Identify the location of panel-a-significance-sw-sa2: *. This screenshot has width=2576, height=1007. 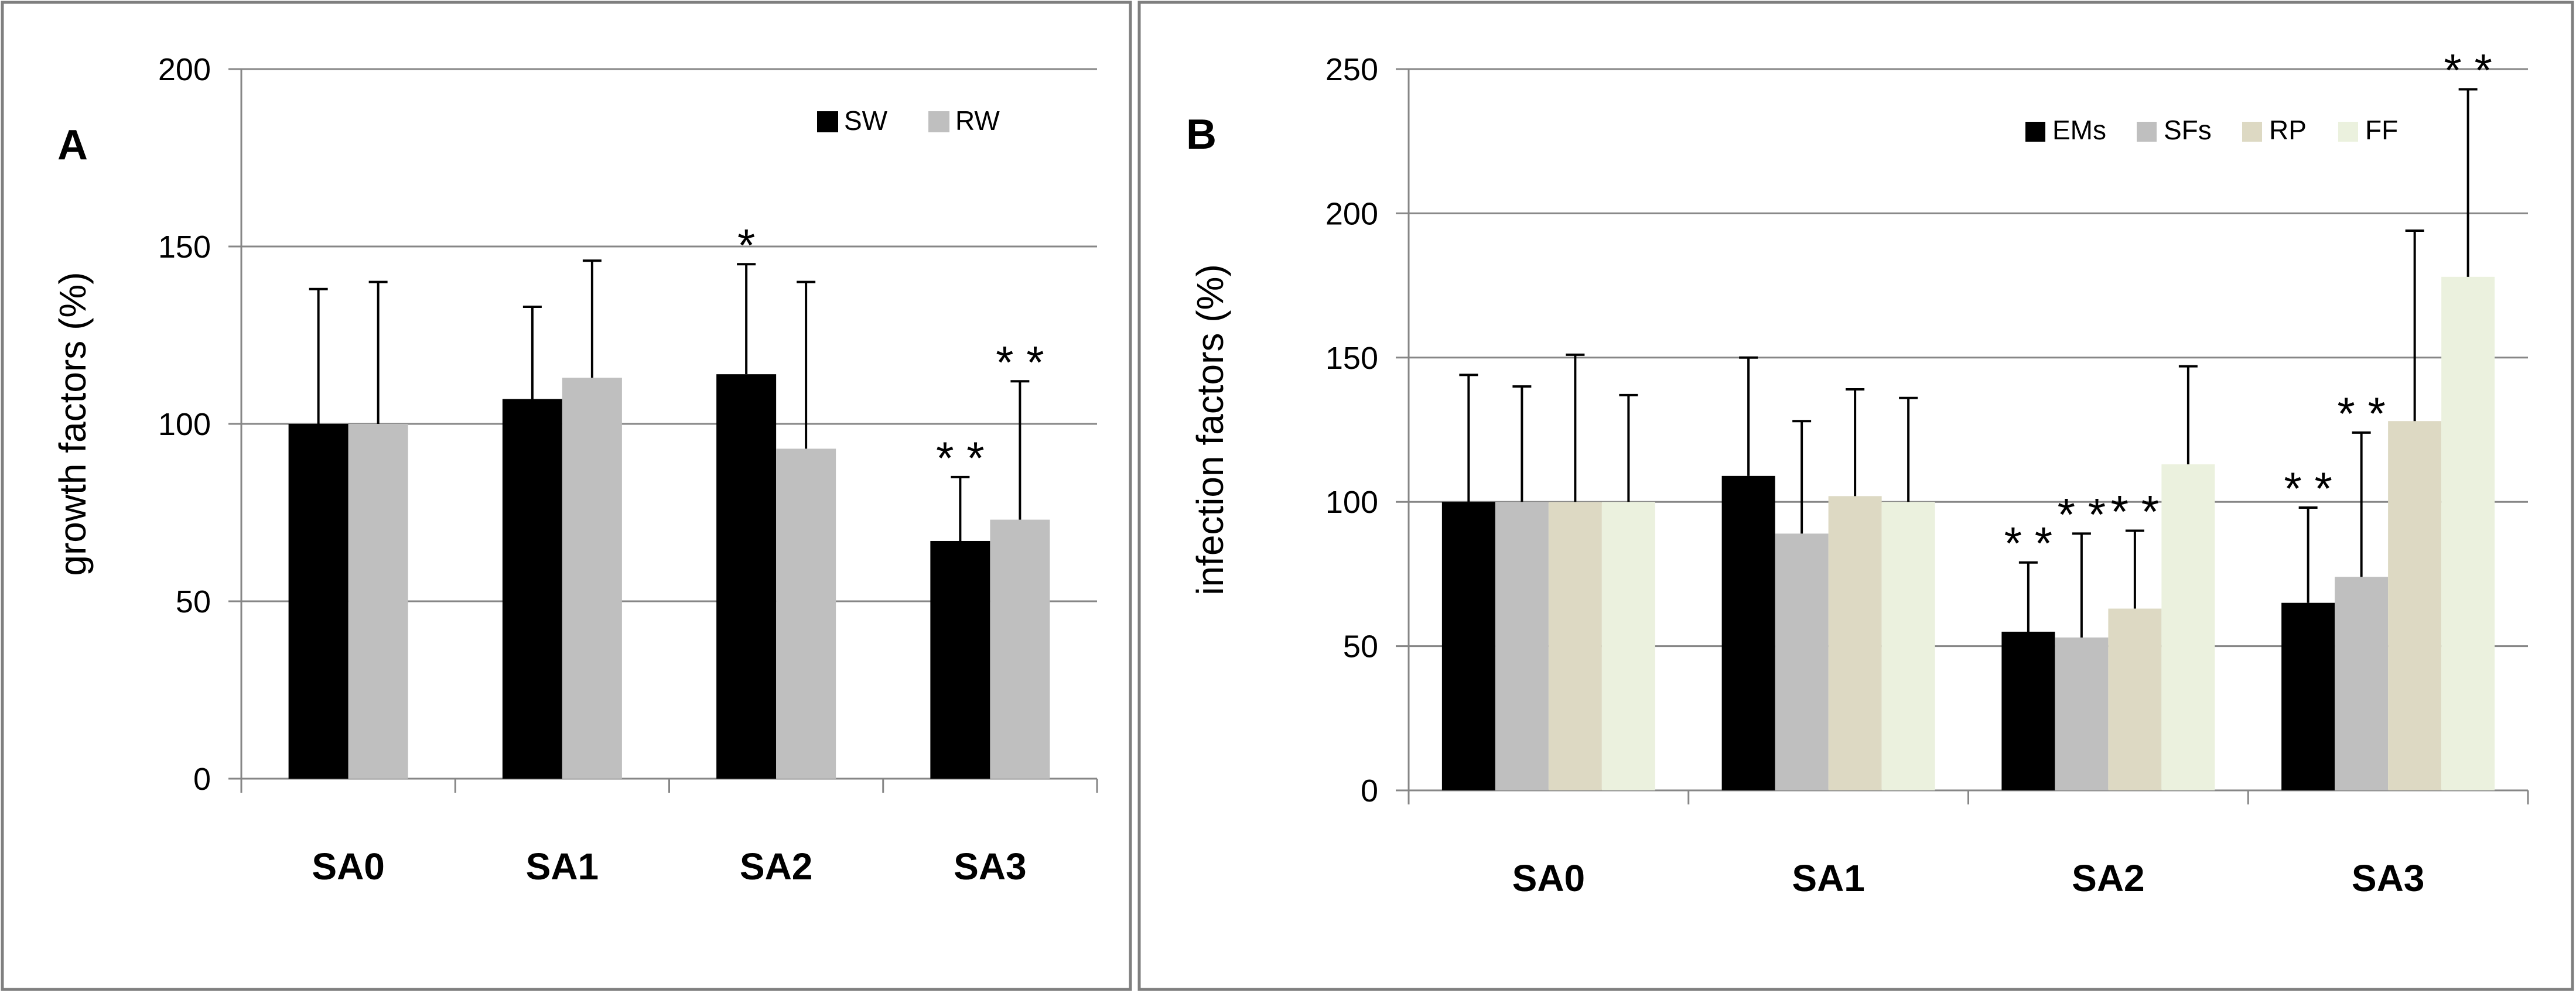
(746, 244).